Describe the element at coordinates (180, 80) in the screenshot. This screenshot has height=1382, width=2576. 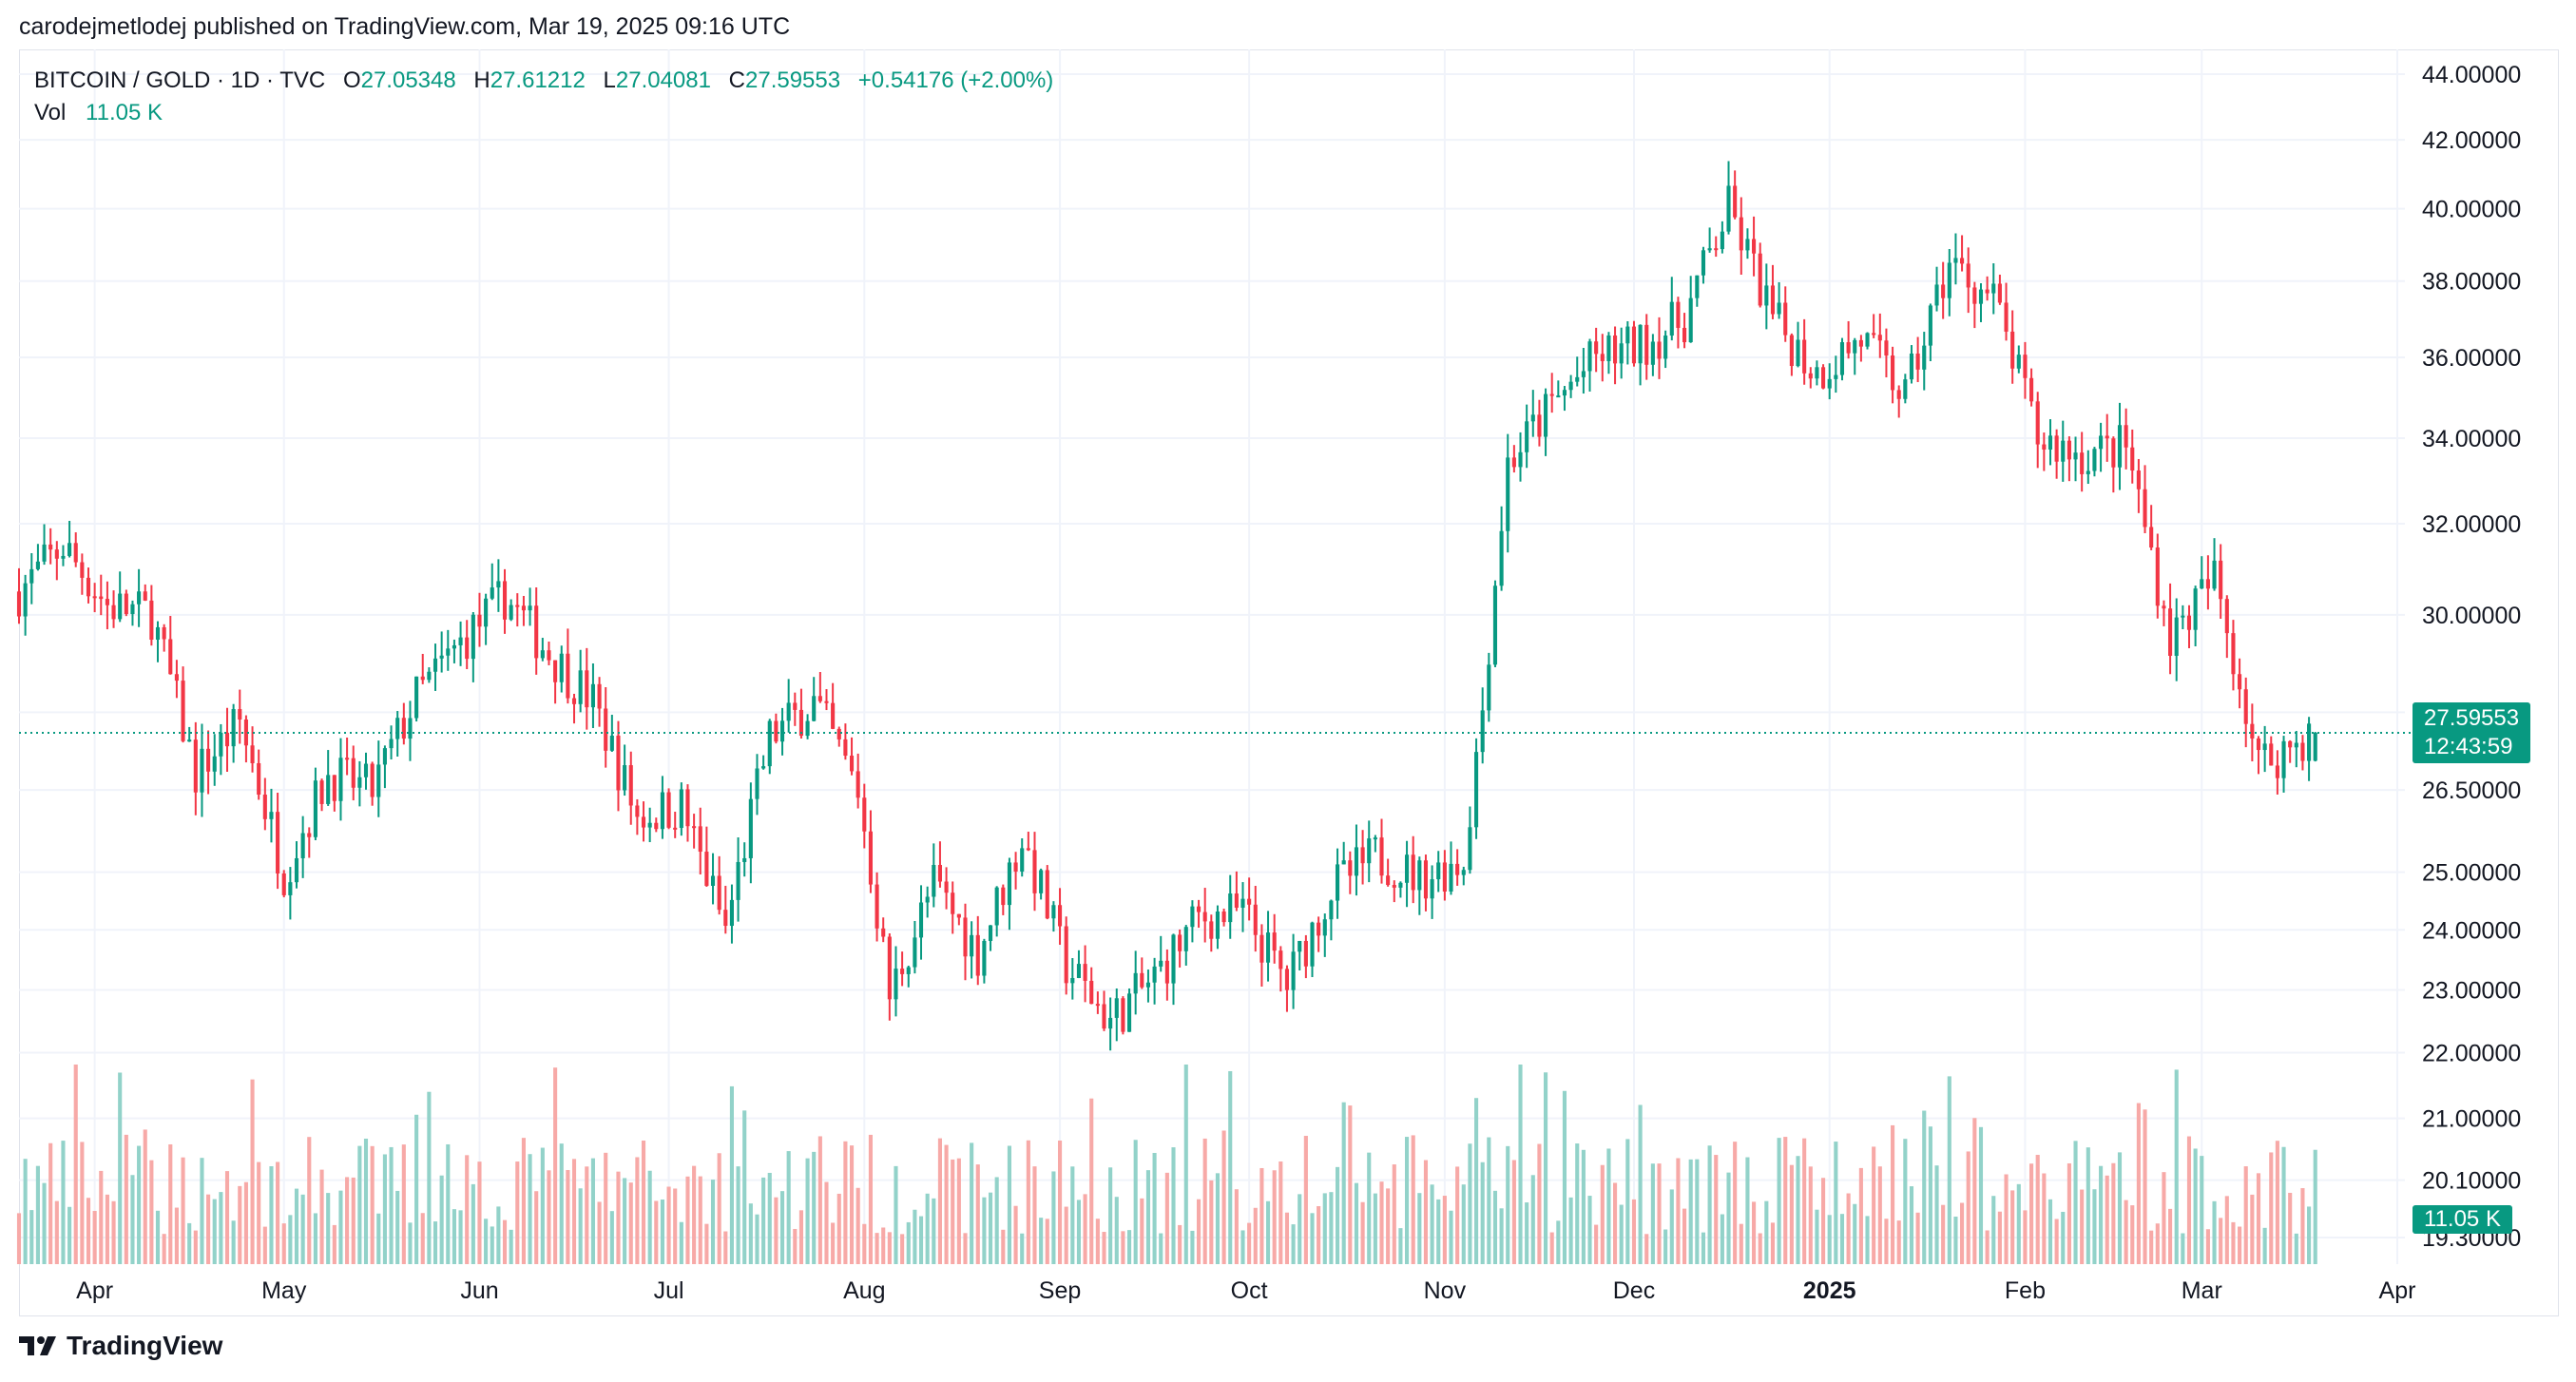
I see `legend-symbol: BITCOIN / GOLD · 1D · TVC` at that location.